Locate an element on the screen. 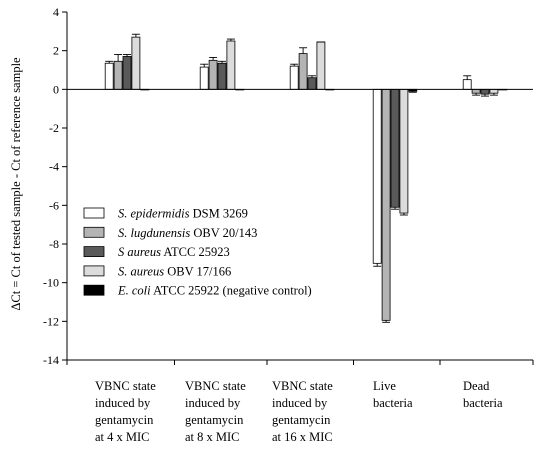 This screenshot has width=550, height=452. bar-series1-cat2 is located at coordinates (204, 78).